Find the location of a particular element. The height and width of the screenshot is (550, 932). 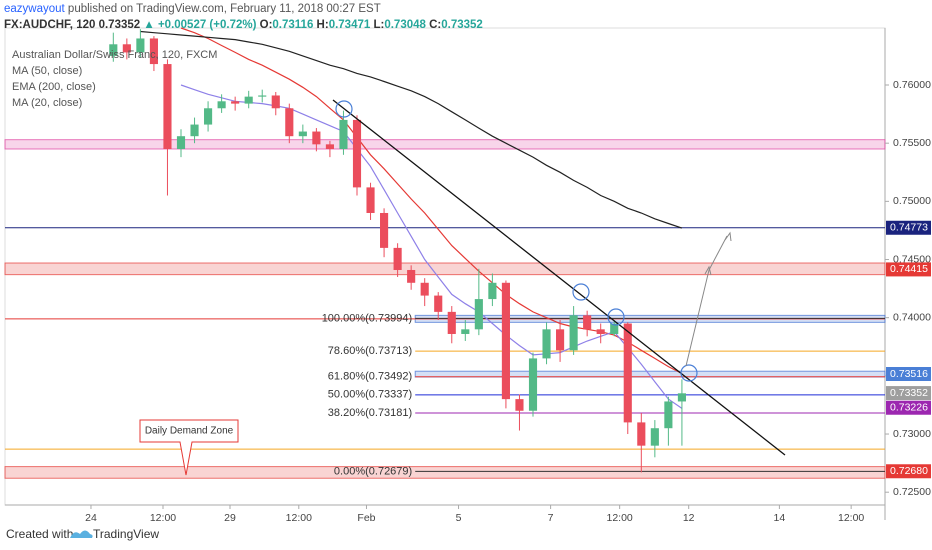

fib-label: 38.20%(0.73181) is located at coordinates (370, 413).